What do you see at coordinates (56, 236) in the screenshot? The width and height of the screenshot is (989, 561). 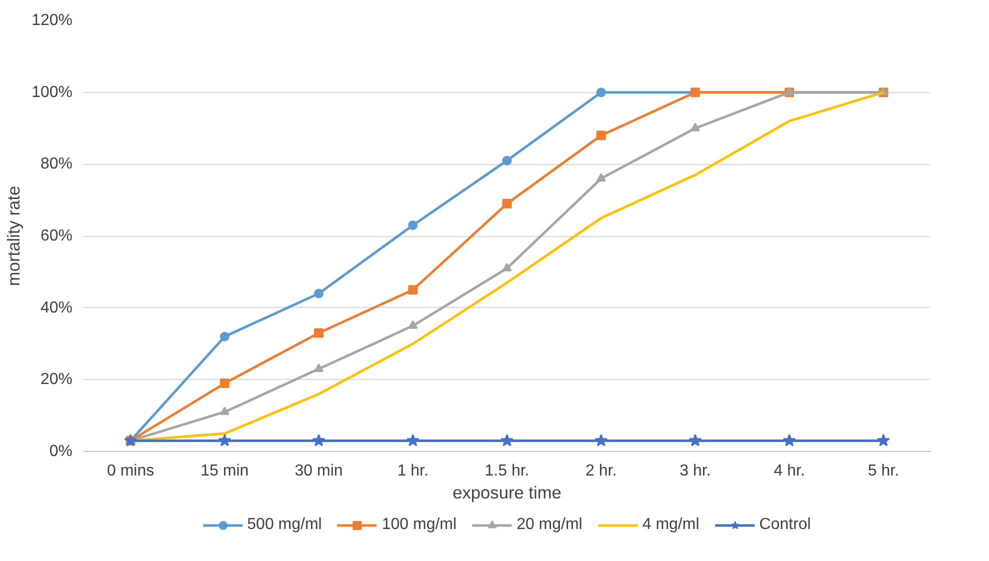 I see `y-tick-label: 60%` at bounding box center [56, 236].